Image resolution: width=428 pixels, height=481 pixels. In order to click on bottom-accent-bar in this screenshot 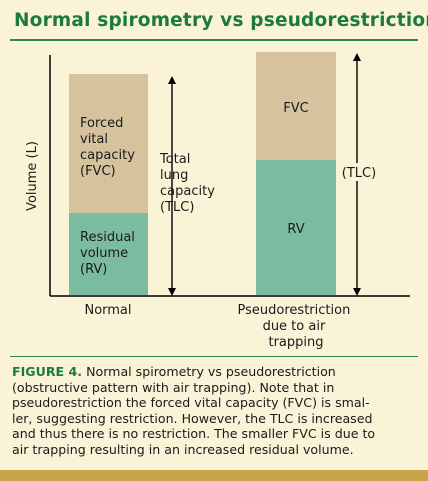, I will do `click(214, 475)`.